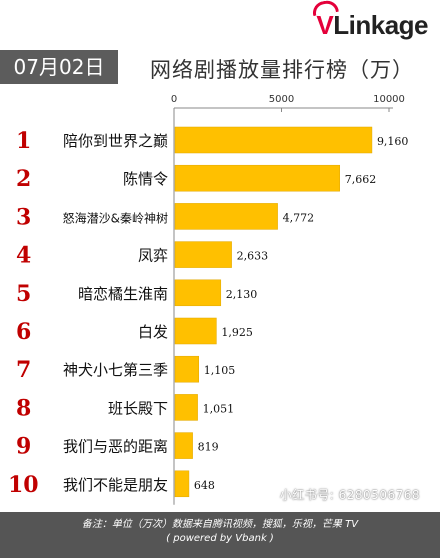  Describe the element at coordinates (174, 99) in the screenshot. I see `x-tick-label: 0` at that location.